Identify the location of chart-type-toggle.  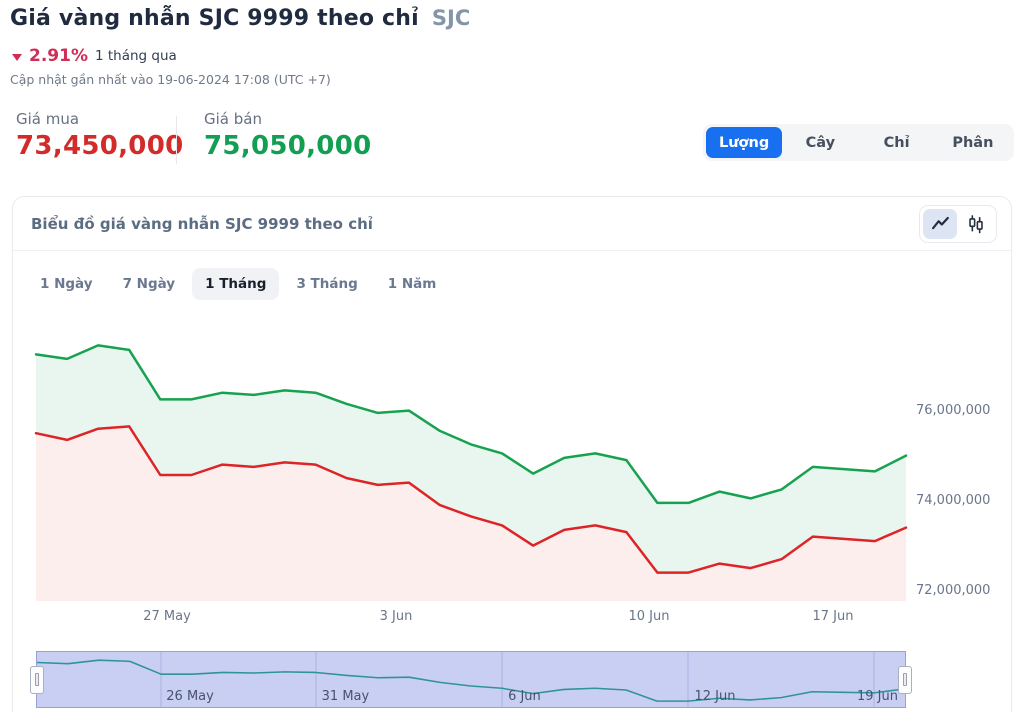
(958, 223).